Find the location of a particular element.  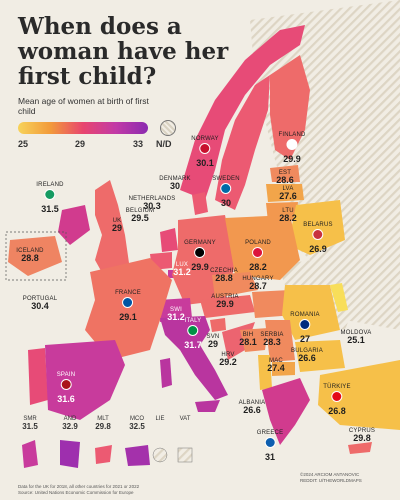

country-name: FRANCE is located at coordinates (128, 293).